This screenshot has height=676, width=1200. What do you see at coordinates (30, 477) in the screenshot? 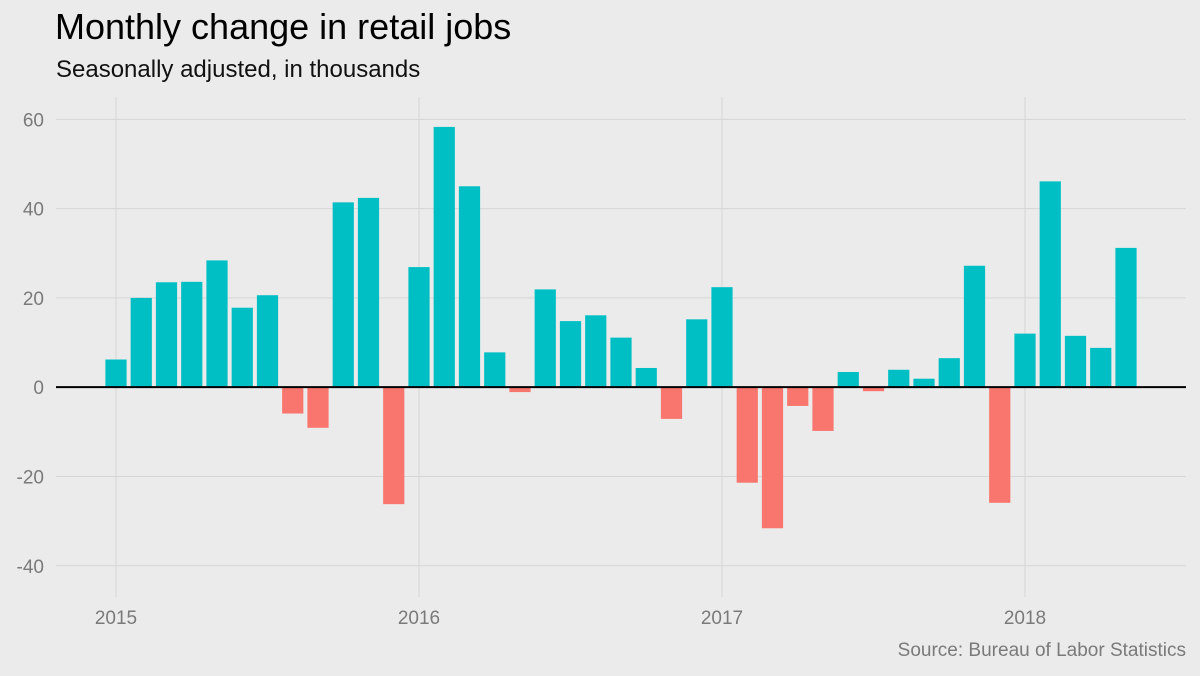
I see `y-tick-label: -20` at bounding box center [30, 477].